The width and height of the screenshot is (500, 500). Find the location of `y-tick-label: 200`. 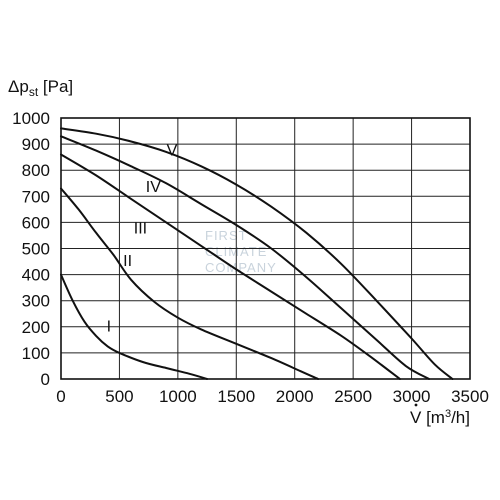

y-tick-label: 200 is located at coordinates (36, 327).